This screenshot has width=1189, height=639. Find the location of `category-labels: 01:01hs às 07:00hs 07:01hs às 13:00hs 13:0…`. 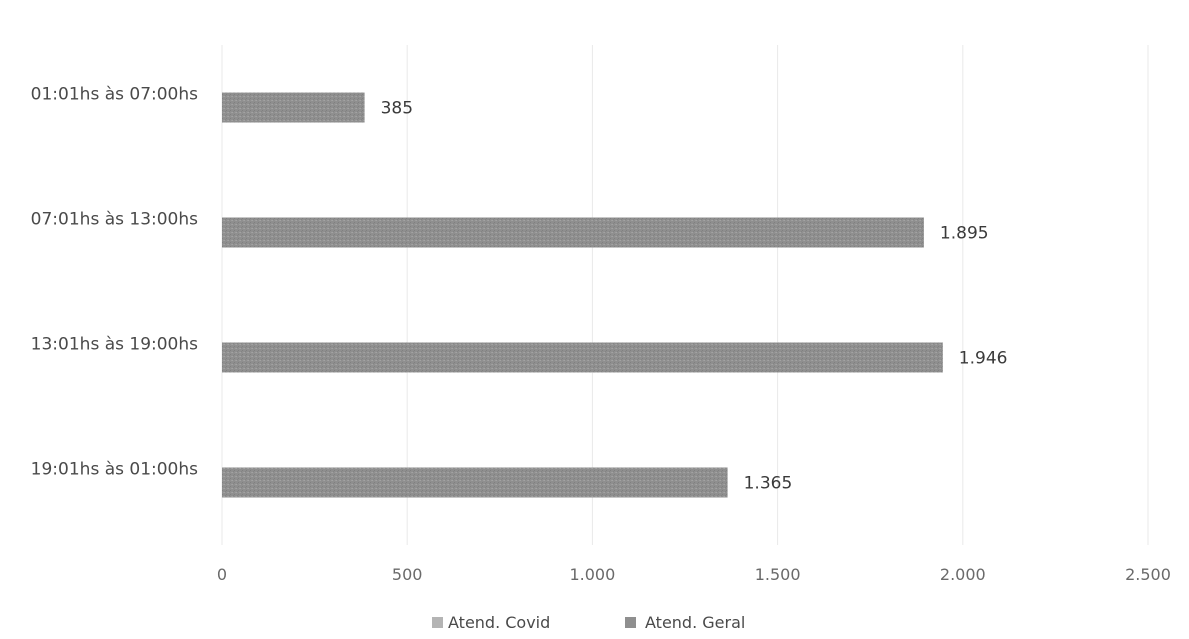

category-labels: 01:01hs às 07:00hs 07:01hs às 13:00hs 13:0… is located at coordinates (114, 282).